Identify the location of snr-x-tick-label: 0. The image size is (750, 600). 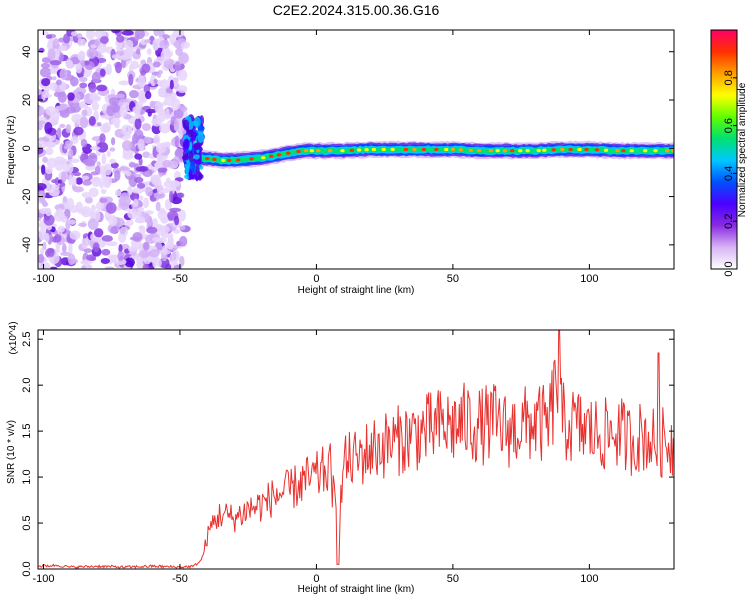
(316, 579).